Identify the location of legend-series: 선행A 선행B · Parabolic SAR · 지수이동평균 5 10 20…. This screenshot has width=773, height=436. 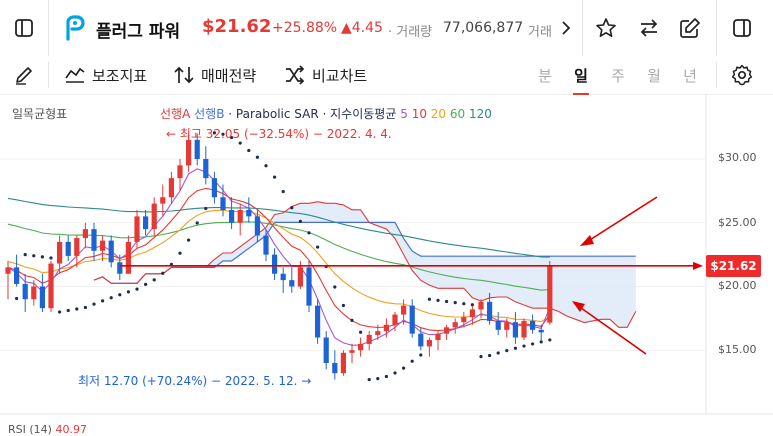
(326, 113).